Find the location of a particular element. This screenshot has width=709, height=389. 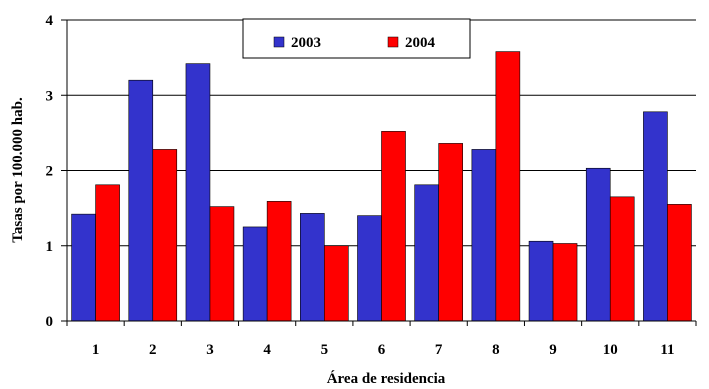

x-tick-label: 3 is located at coordinates (210, 350).